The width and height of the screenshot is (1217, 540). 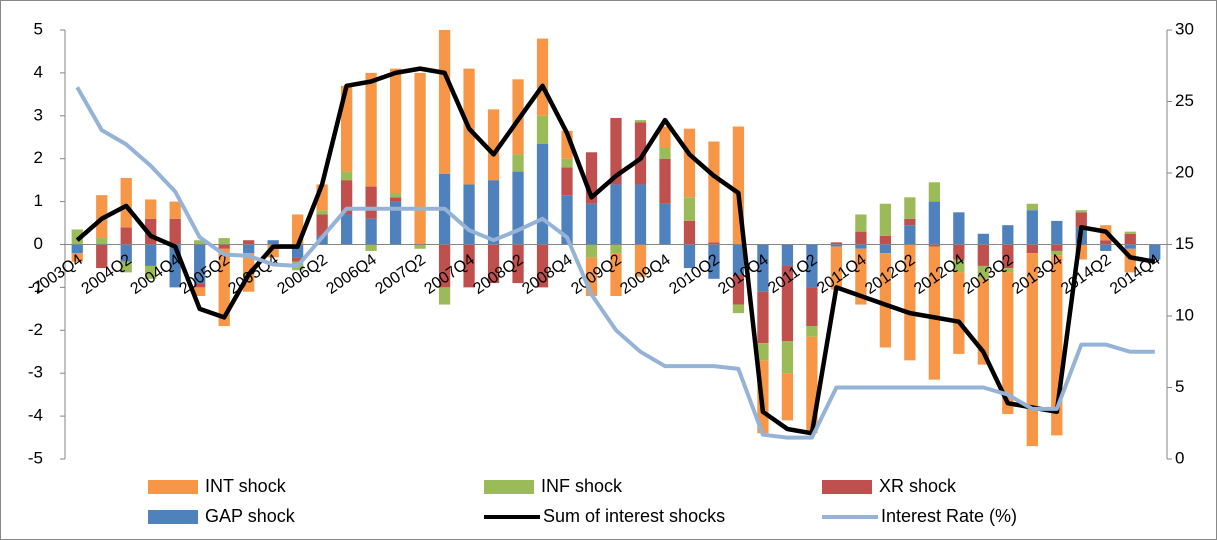 What do you see at coordinates (38, 28) in the screenshot?
I see `y-tick-label: 5` at bounding box center [38, 28].